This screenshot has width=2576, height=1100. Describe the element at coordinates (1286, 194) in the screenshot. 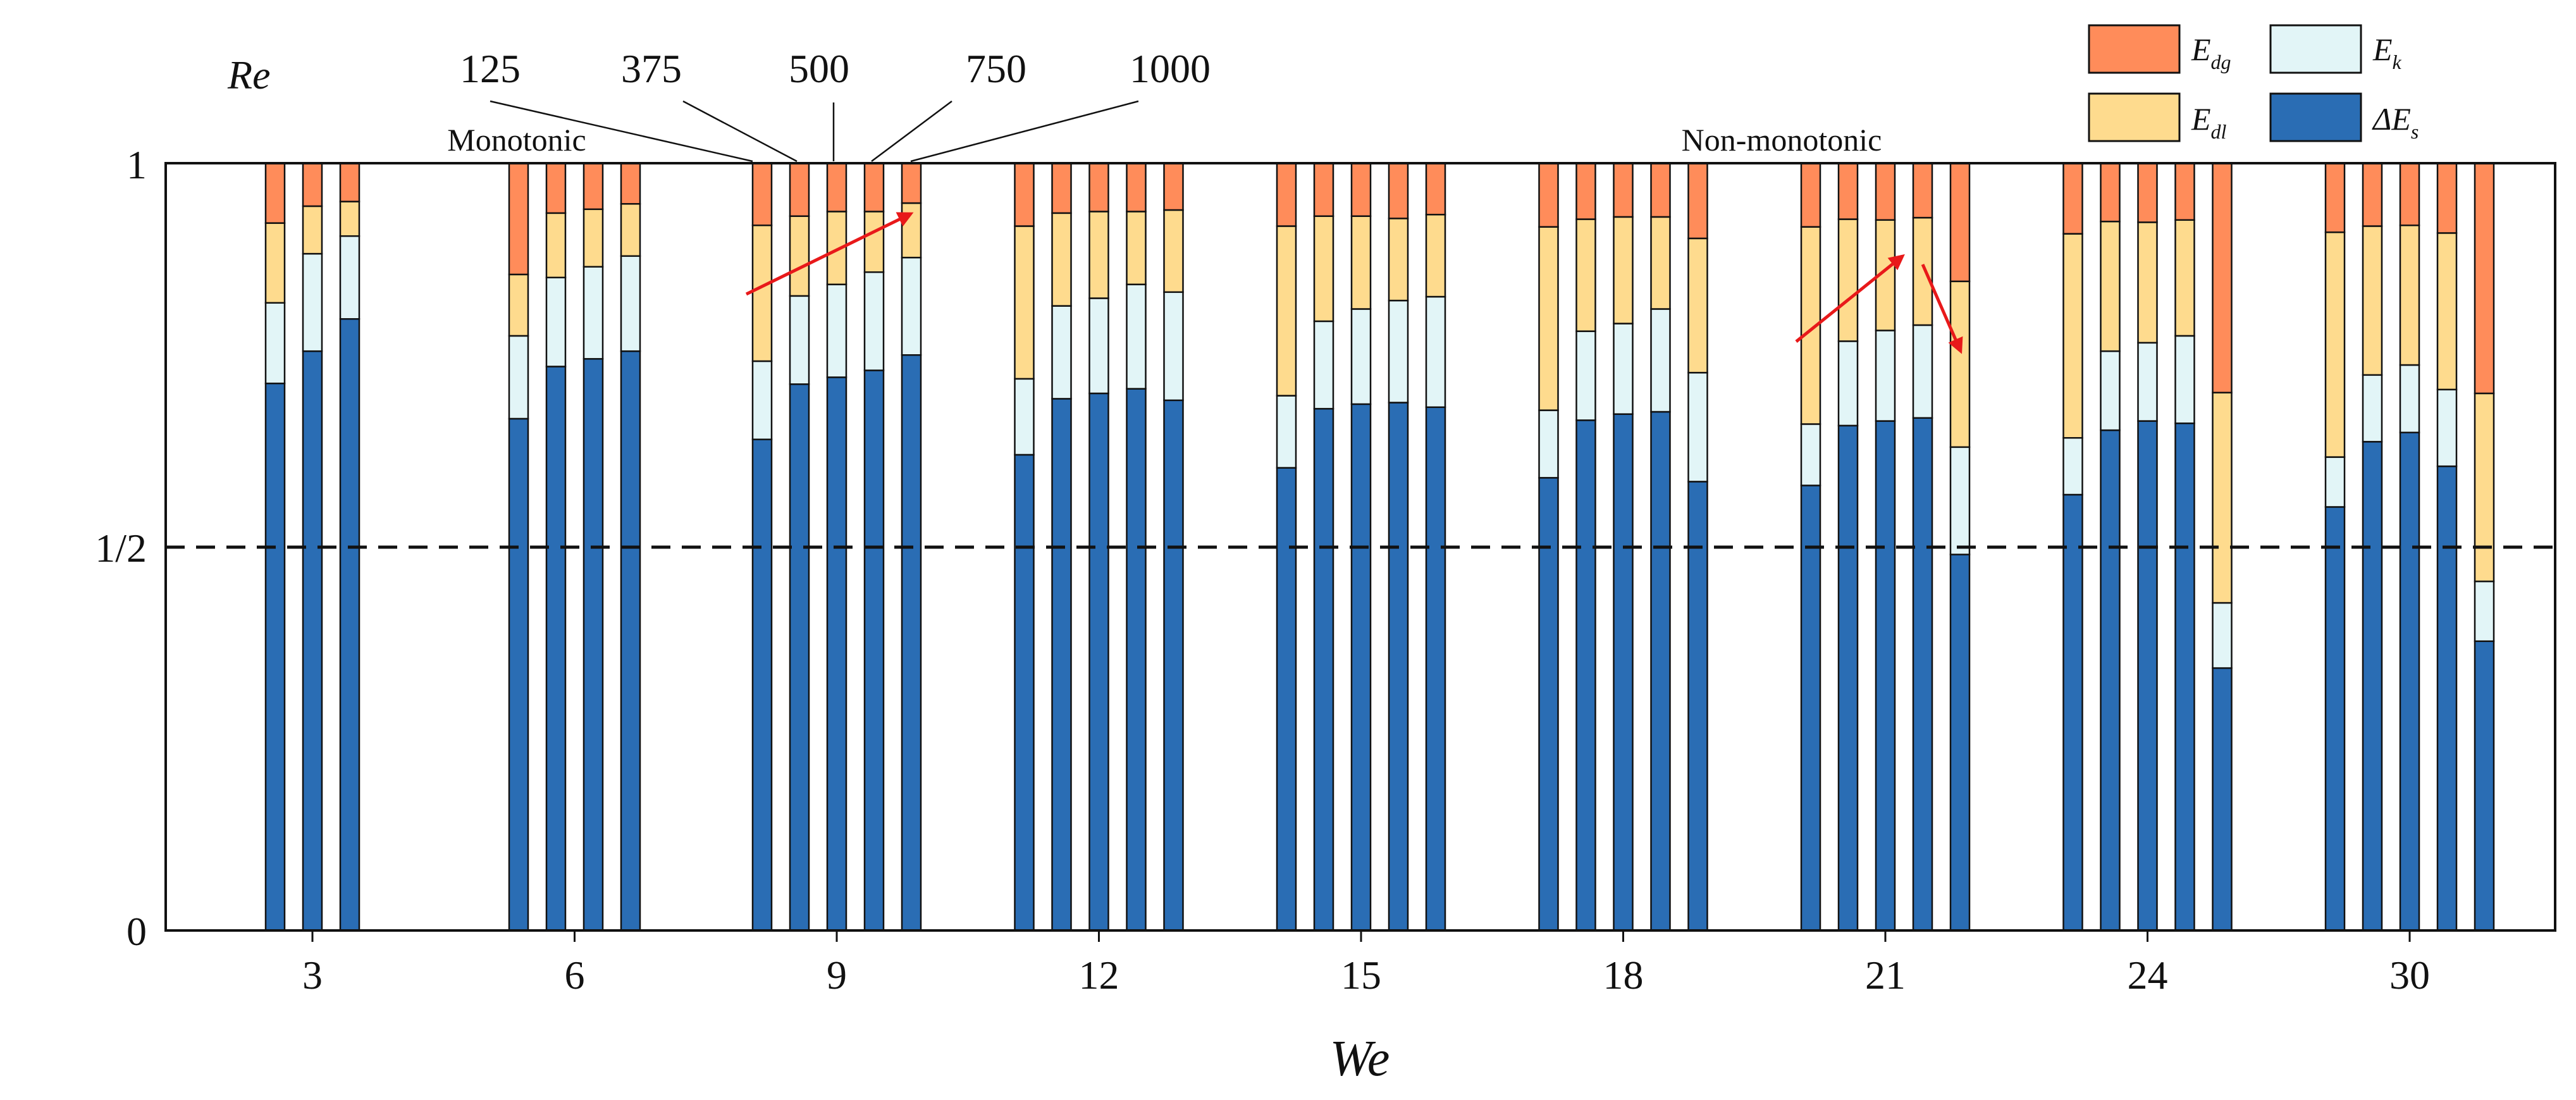

I see `bar-segment-edg-we15-re125` at that location.